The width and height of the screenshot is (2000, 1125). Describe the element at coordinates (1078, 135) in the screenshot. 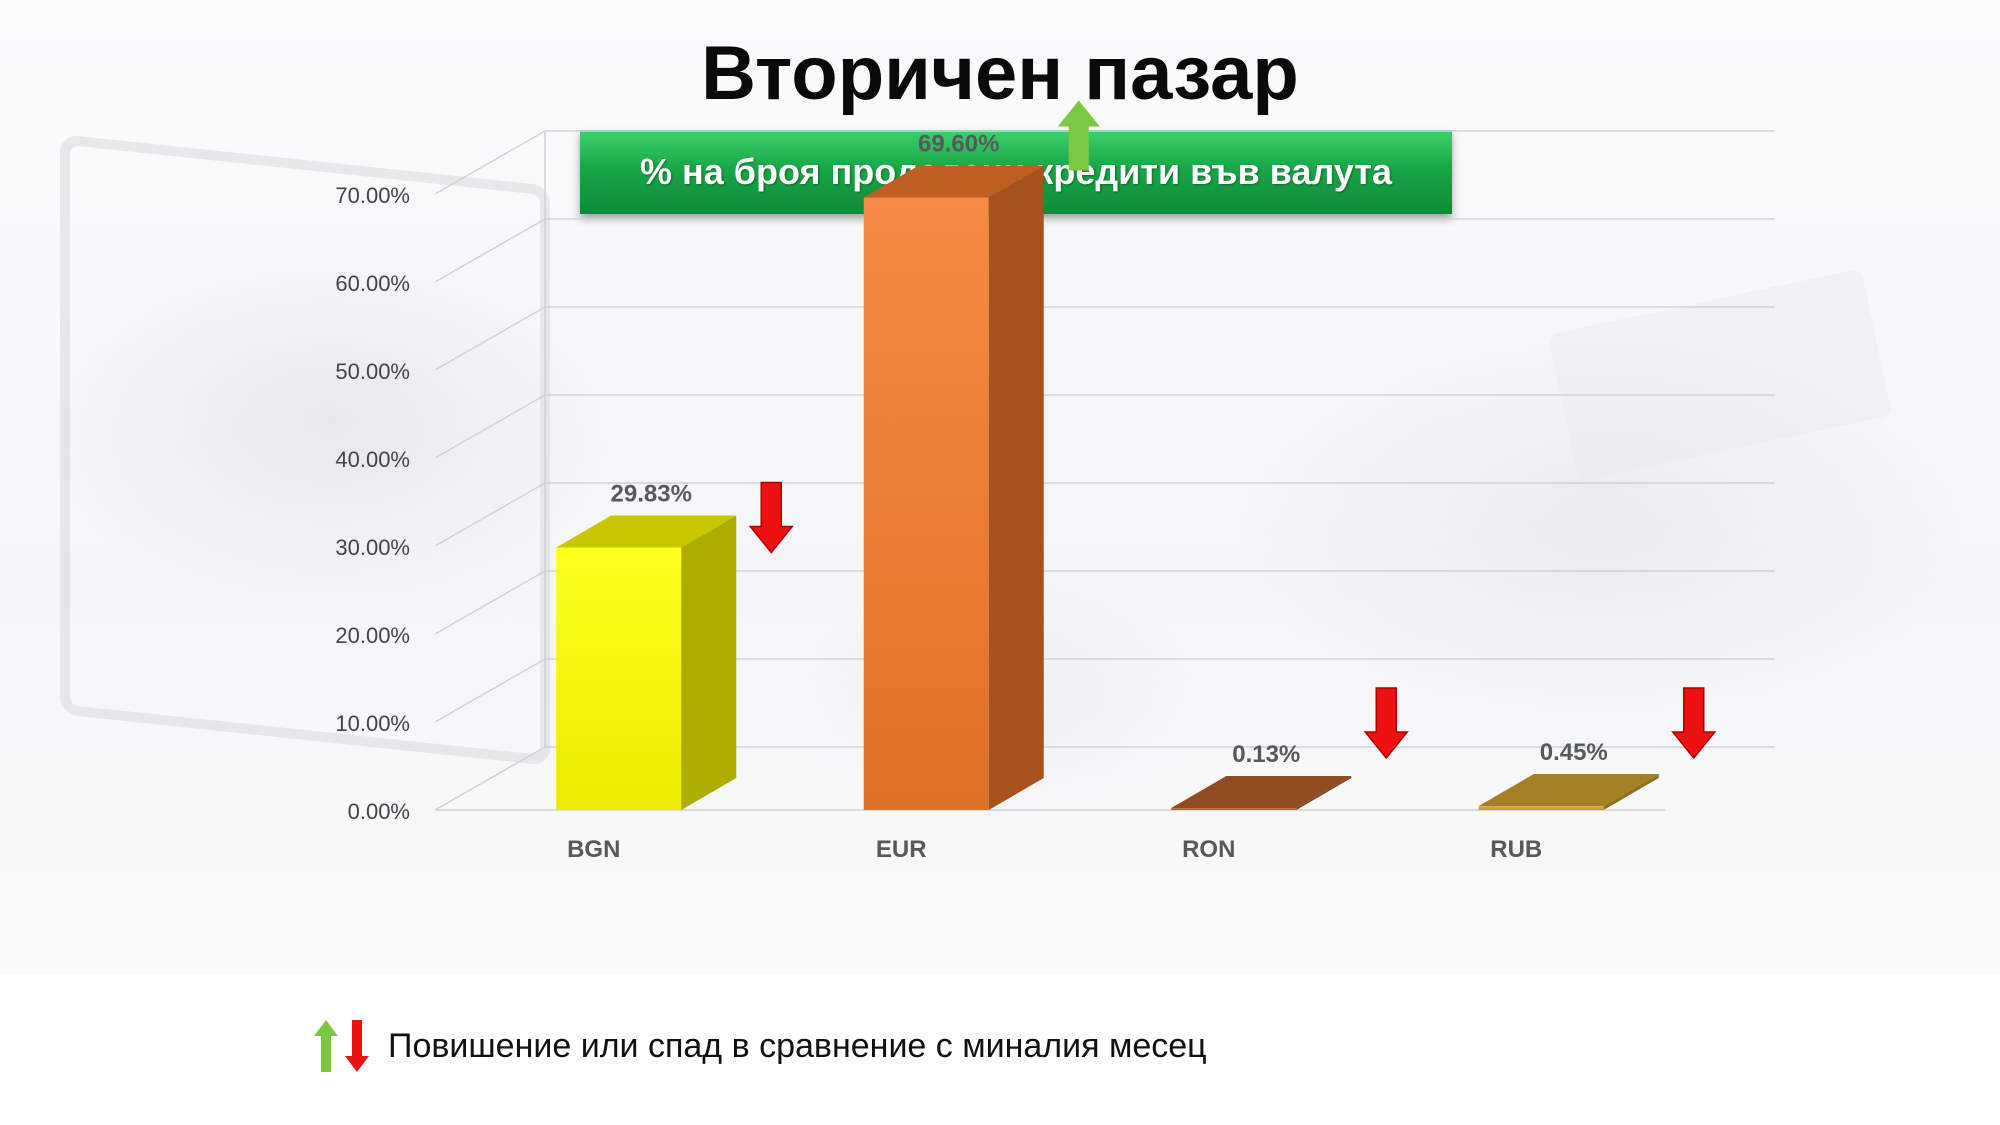

I see `trend-up-arrow-icon` at that location.